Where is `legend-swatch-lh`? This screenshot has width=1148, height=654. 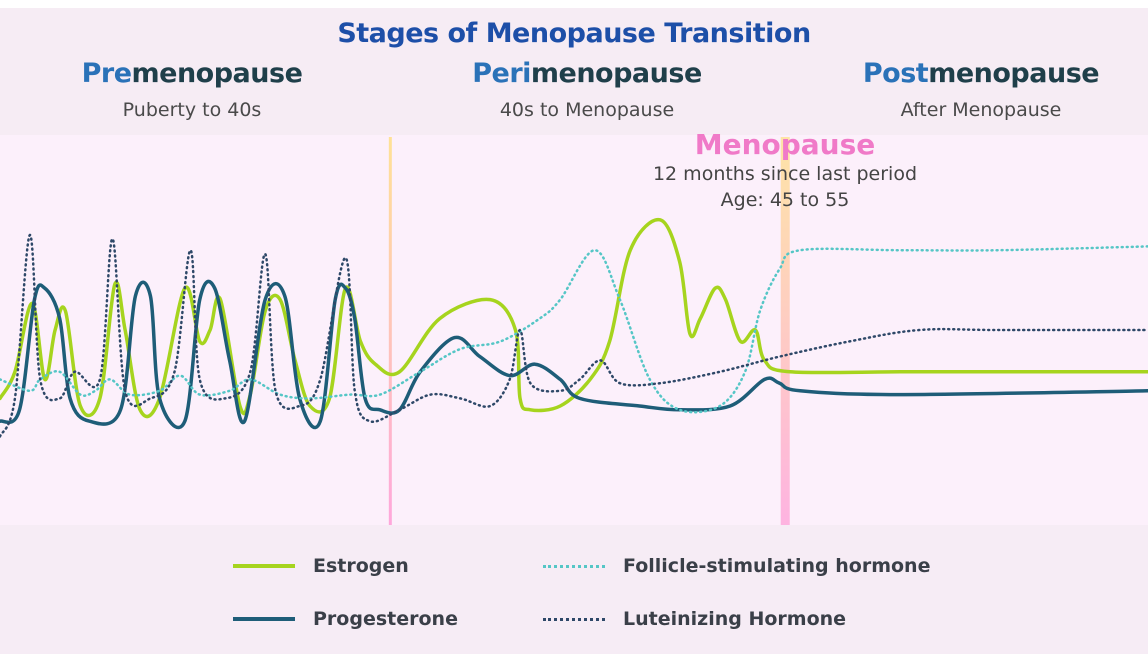
legend-swatch-lh is located at coordinates (574, 619).